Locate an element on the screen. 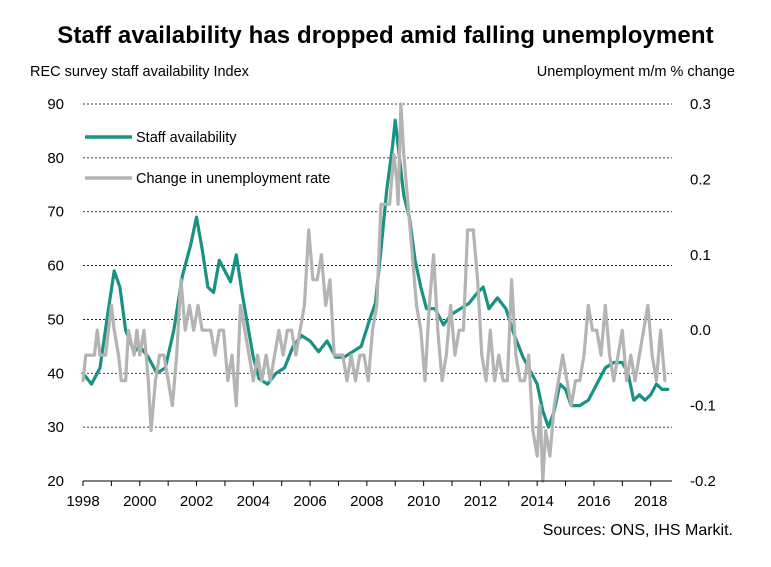 The width and height of the screenshot is (771, 567). legend-item-staff-availability-label: Staff availability is located at coordinates (186, 138).